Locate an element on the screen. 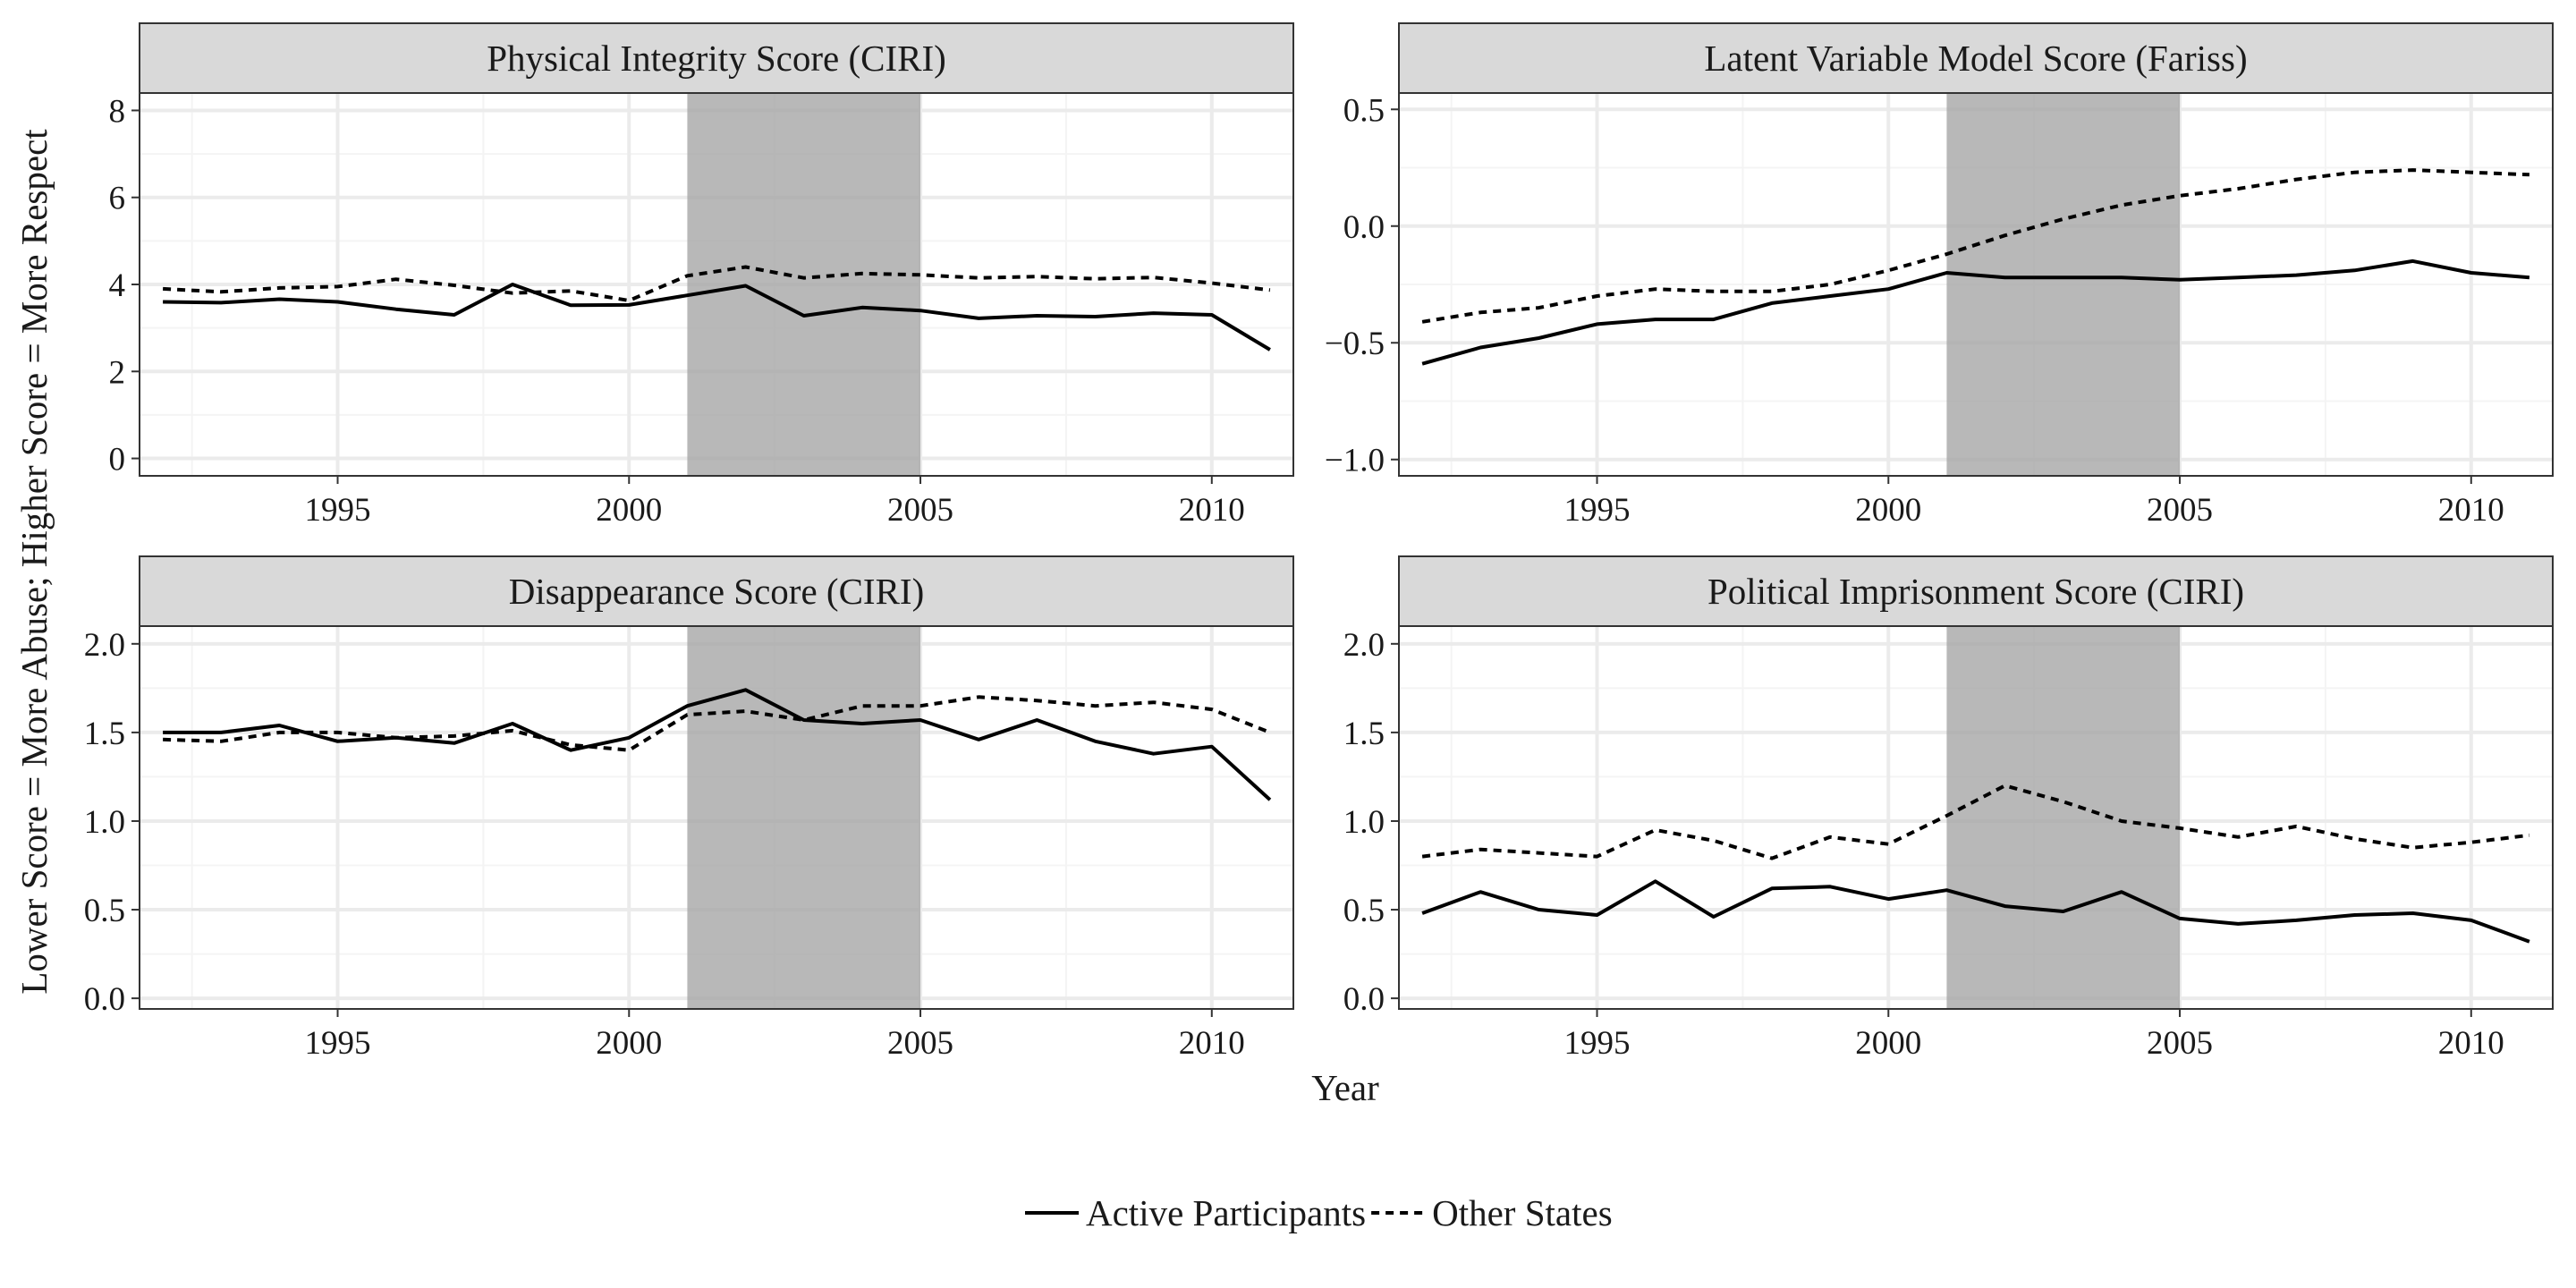  facet-title: Disappearance Score (CIRI) is located at coordinates (716, 591).